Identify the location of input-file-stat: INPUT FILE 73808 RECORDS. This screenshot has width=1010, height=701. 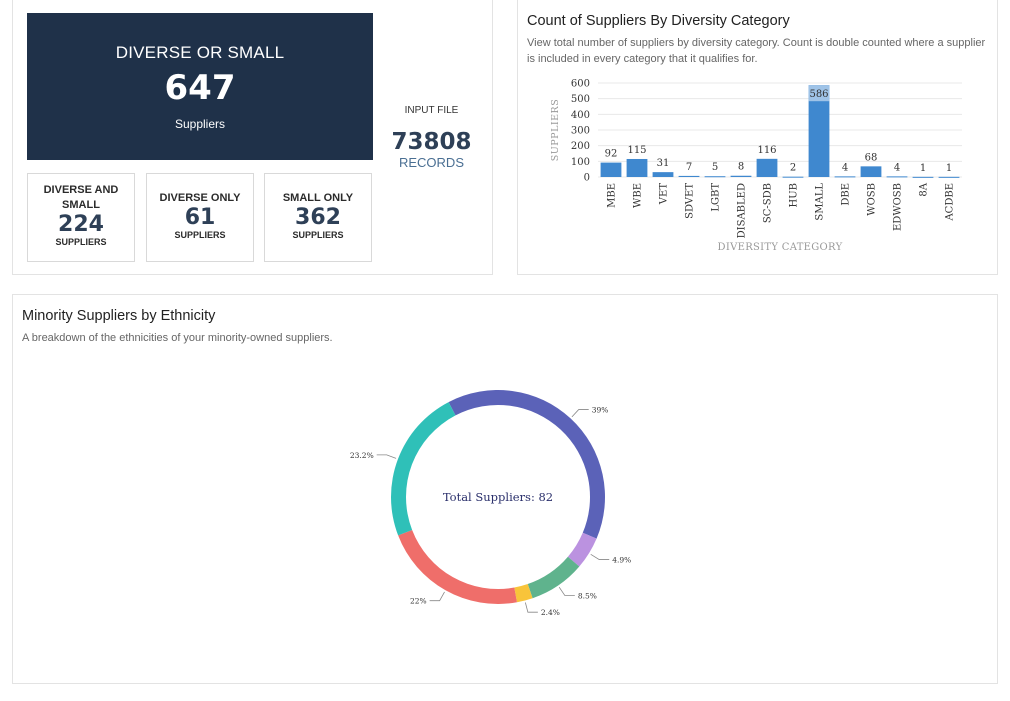
(431, 137).